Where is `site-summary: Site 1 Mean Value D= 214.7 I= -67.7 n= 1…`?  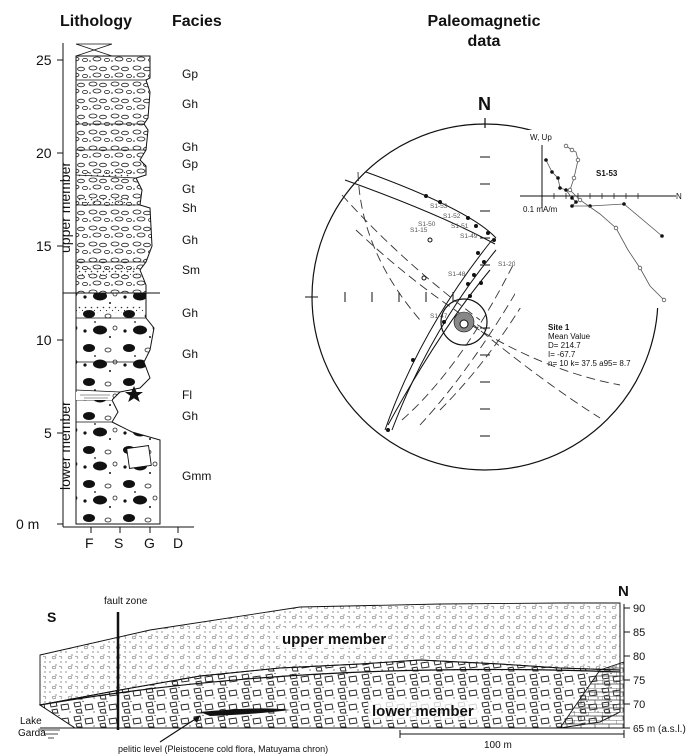 site-summary: Site 1 Mean Value D= 214.7 I= -67.7 n= 1… is located at coordinates (589, 345).